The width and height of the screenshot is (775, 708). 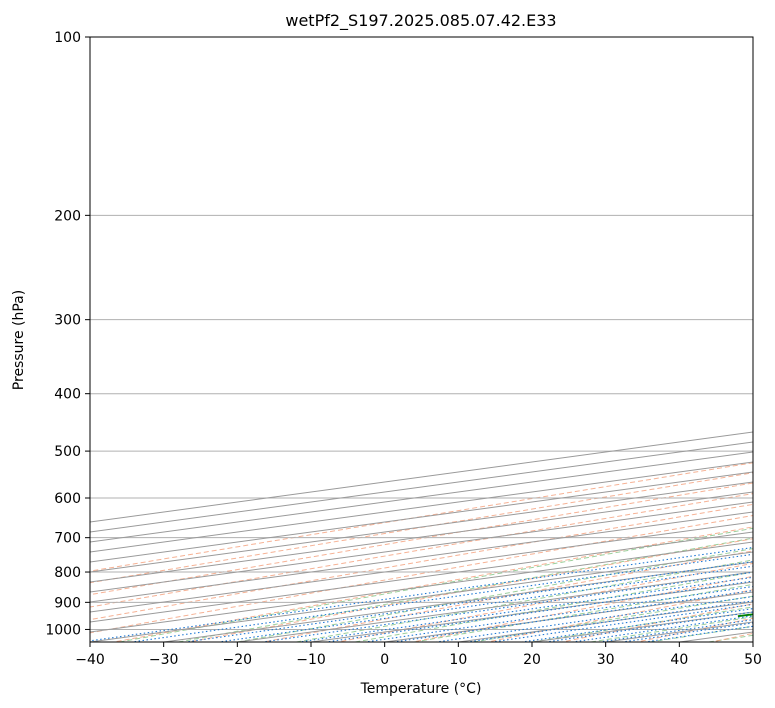 I want to click on x-tick-label: −30, so click(x=164, y=660).